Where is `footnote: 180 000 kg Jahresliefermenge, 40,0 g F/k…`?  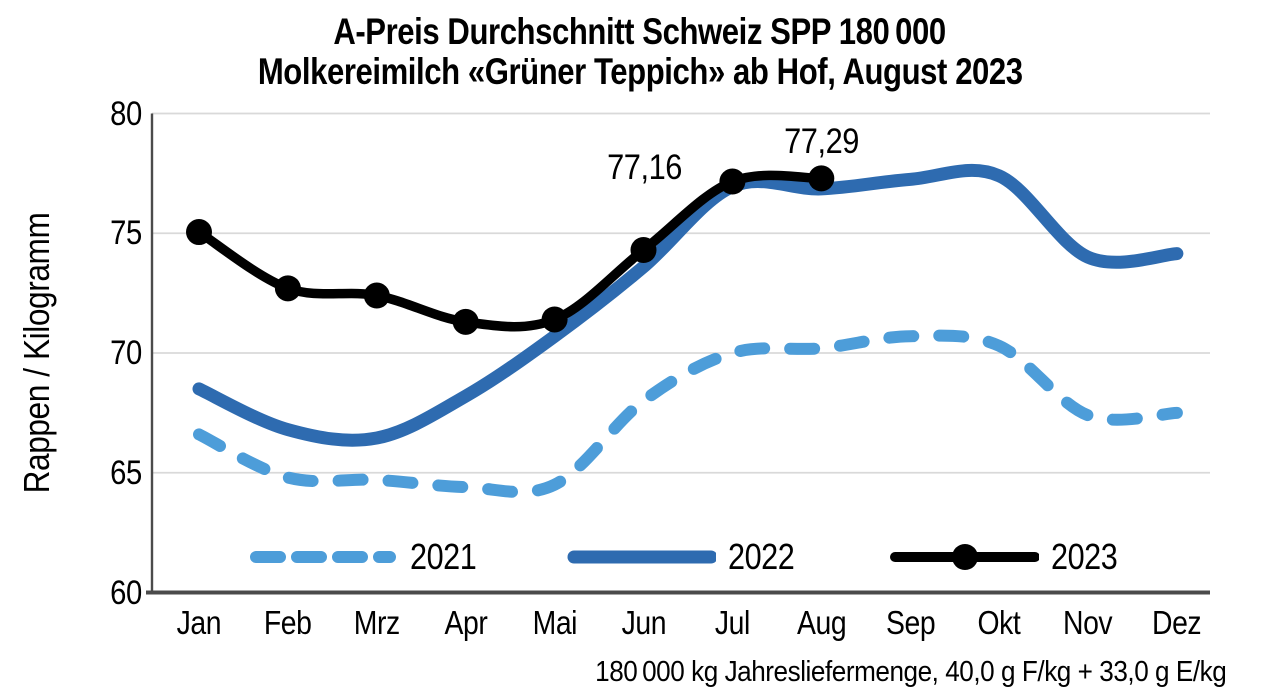
footnote: 180 000 kg Jahresliefermenge, 40,0 g F/k… is located at coordinates (910, 672).